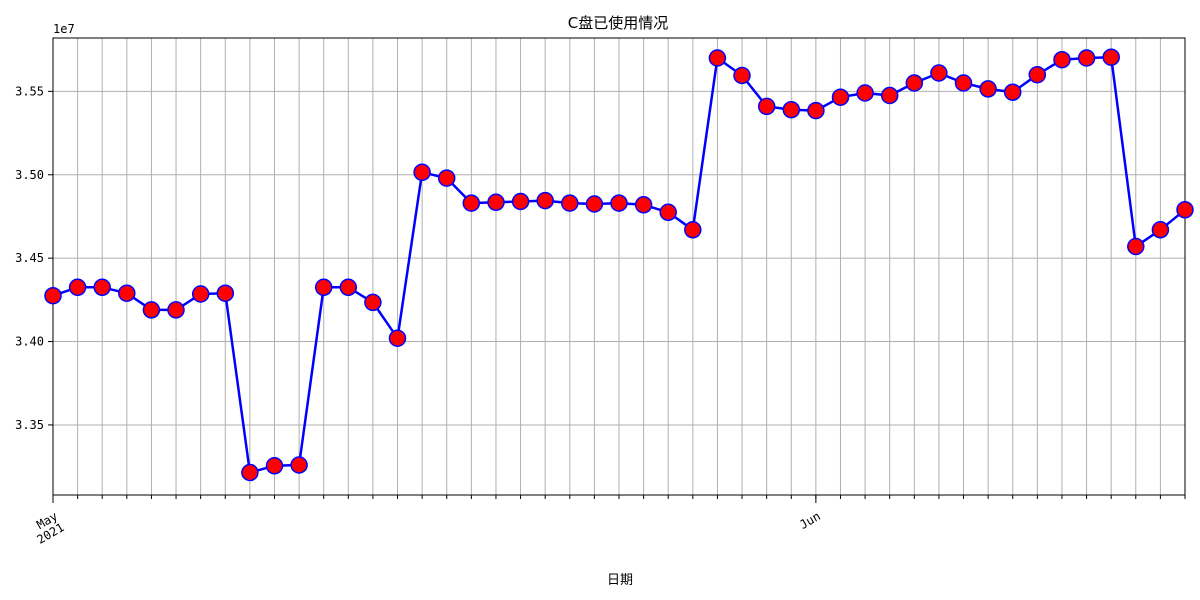 Image resolution: width=1200 pixels, height=600 pixels. Describe the element at coordinates (29, 258) in the screenshot. I see `y-tick-label: 3.45` at that location.